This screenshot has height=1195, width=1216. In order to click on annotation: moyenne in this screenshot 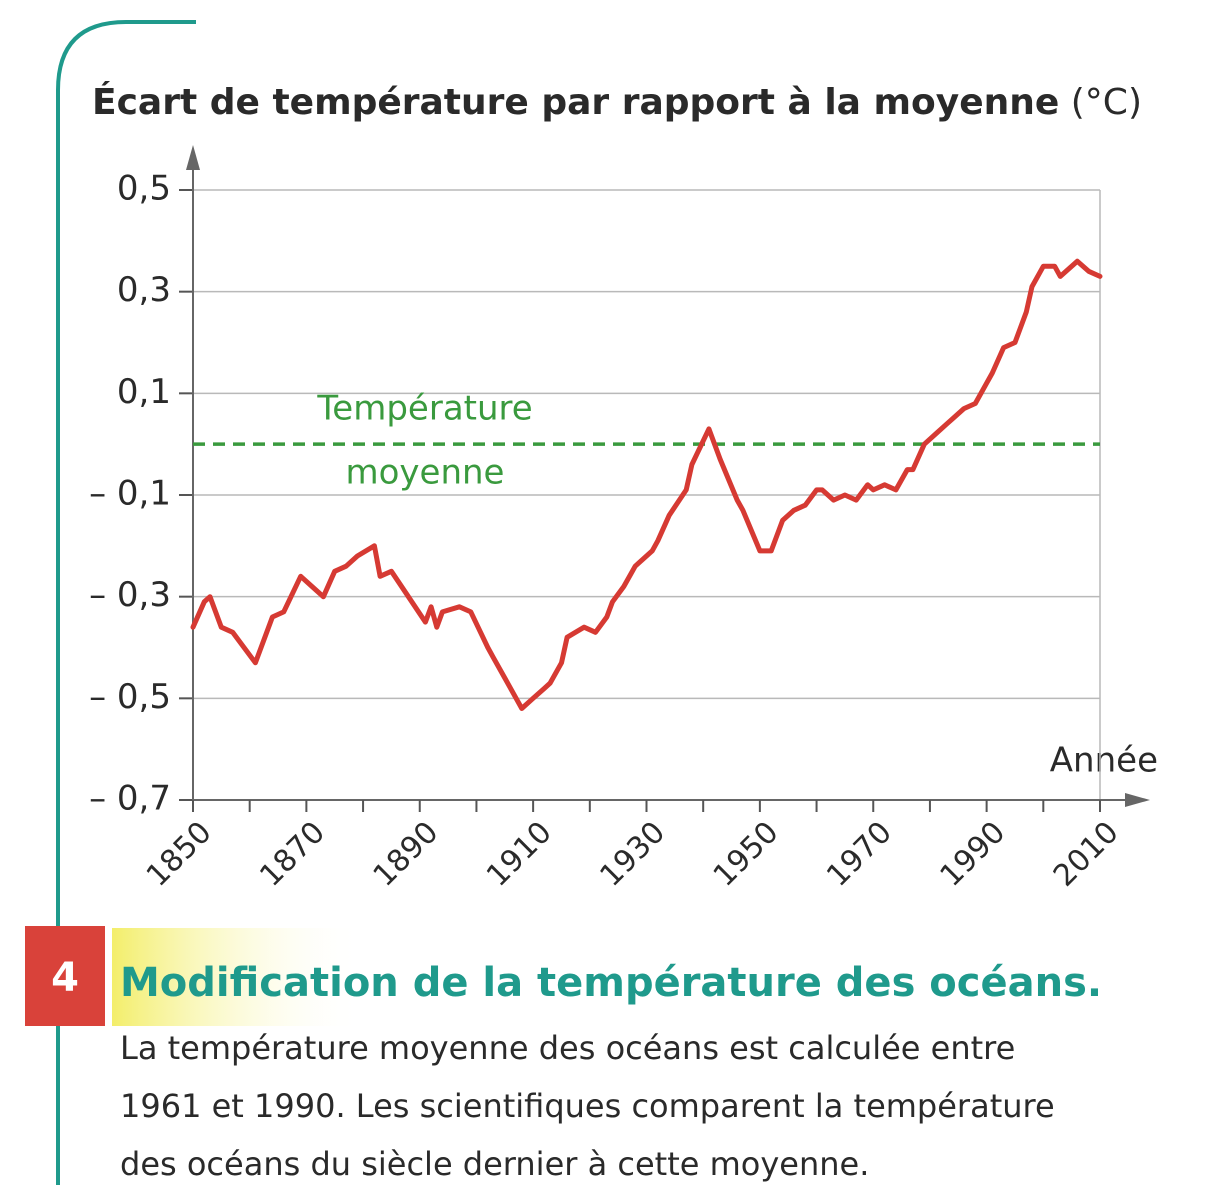, I will do `click(425, 473)`.